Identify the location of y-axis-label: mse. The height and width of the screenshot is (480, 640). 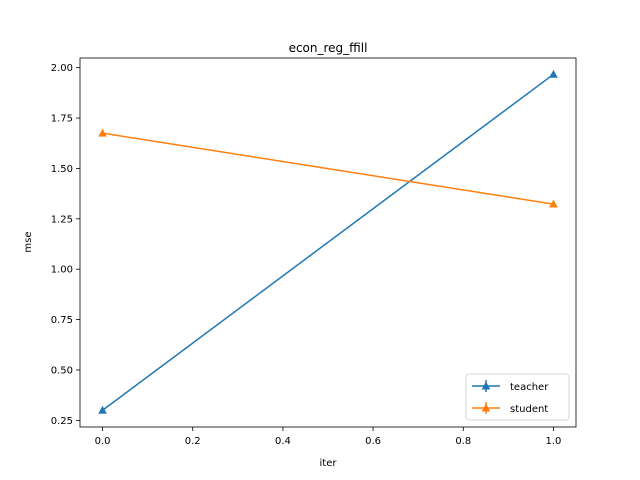
(28, 241).